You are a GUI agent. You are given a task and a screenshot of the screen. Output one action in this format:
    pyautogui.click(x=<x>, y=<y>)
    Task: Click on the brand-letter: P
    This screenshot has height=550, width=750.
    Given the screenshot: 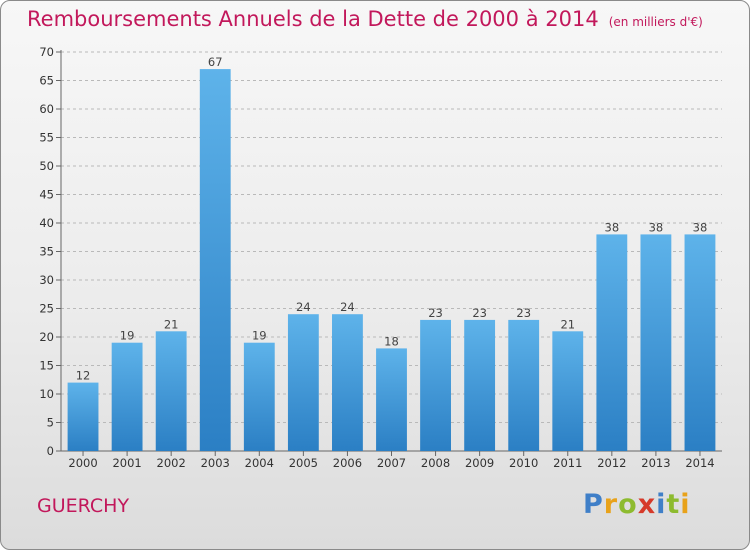 What is the action you would take?
    pyautogui.click(x=593, y=504)
    